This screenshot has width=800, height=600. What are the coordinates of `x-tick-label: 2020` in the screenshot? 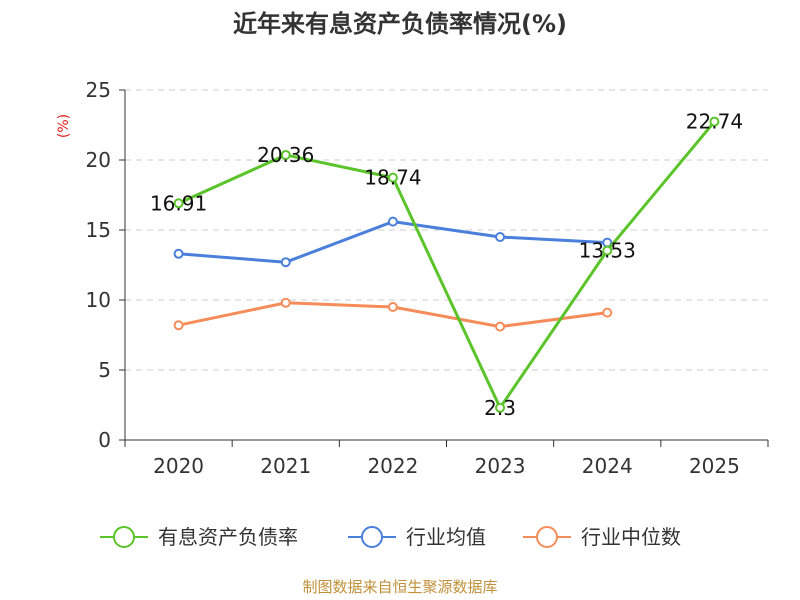 It's located at (178, 466).